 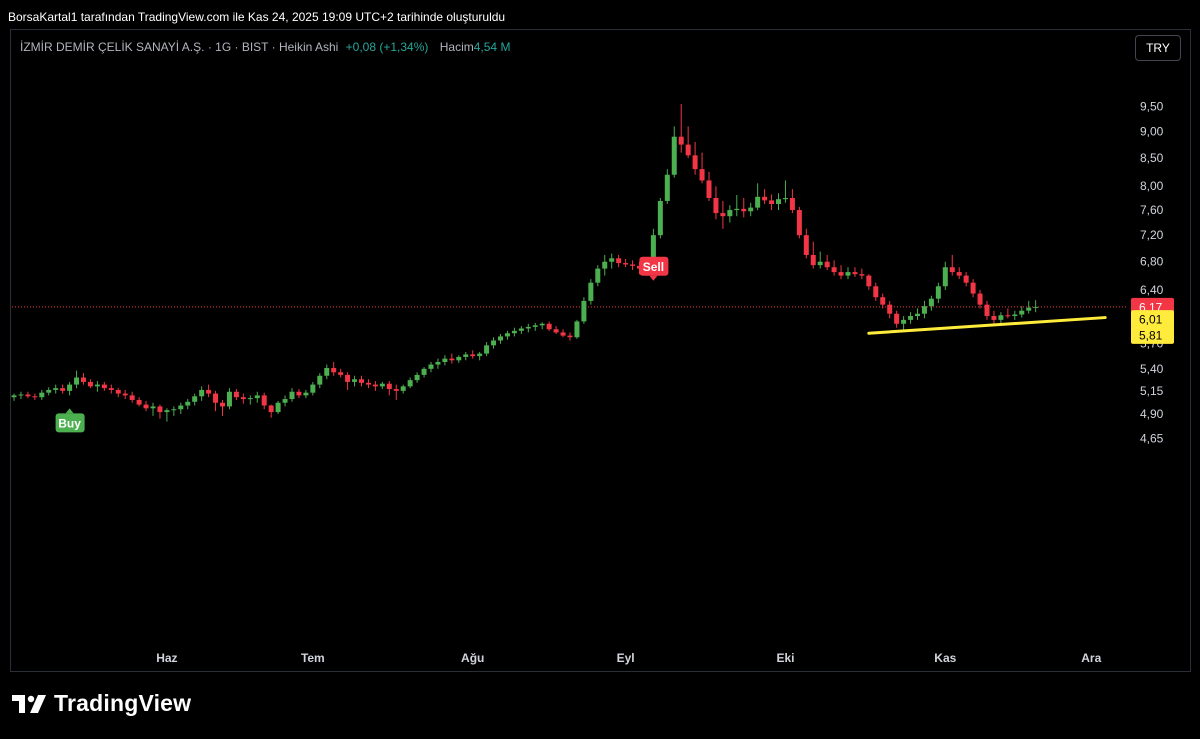 I want to click on tradingview-logo: TradingView, so click(x=101, y=703).